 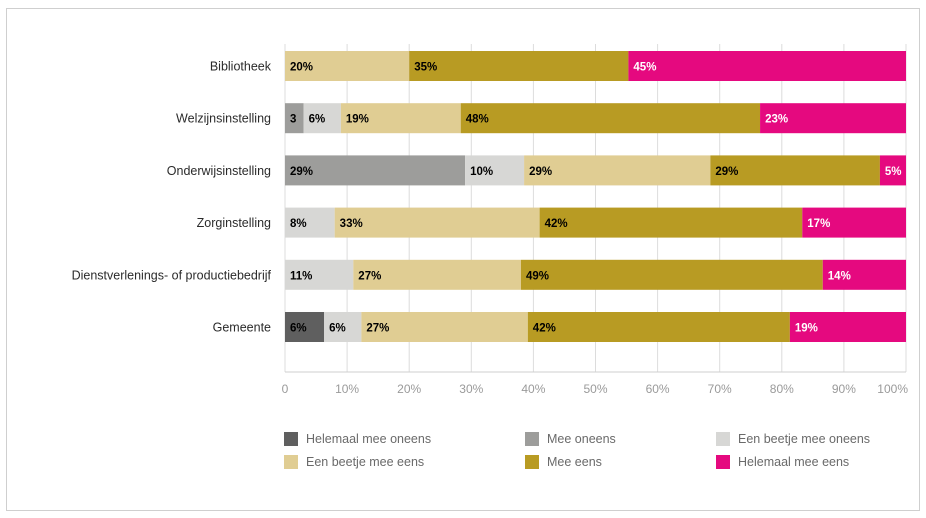 I want to click on category-label: Dienstverlenings- of productiebedrijf, so click(x=172, y=275).